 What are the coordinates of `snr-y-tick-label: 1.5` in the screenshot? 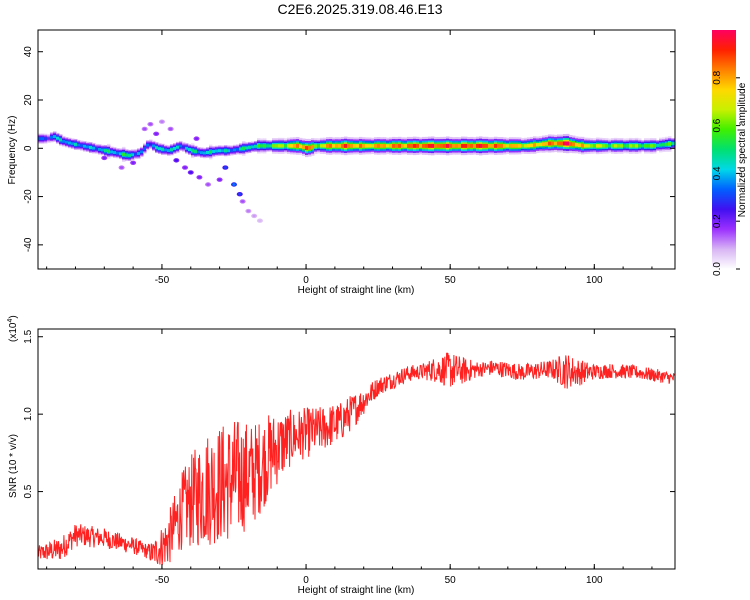 It's located at (28, 336).